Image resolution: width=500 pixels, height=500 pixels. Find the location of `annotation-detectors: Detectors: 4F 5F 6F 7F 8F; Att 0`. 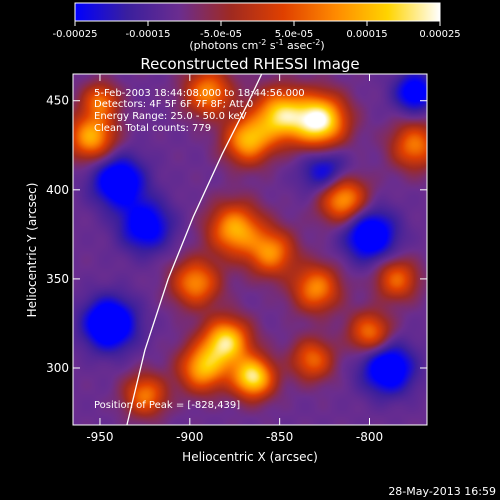

annotation-detectors: Detectors: 4F 5F 6F 7F 8F; Att 0 is located at coordinates (173, 104).